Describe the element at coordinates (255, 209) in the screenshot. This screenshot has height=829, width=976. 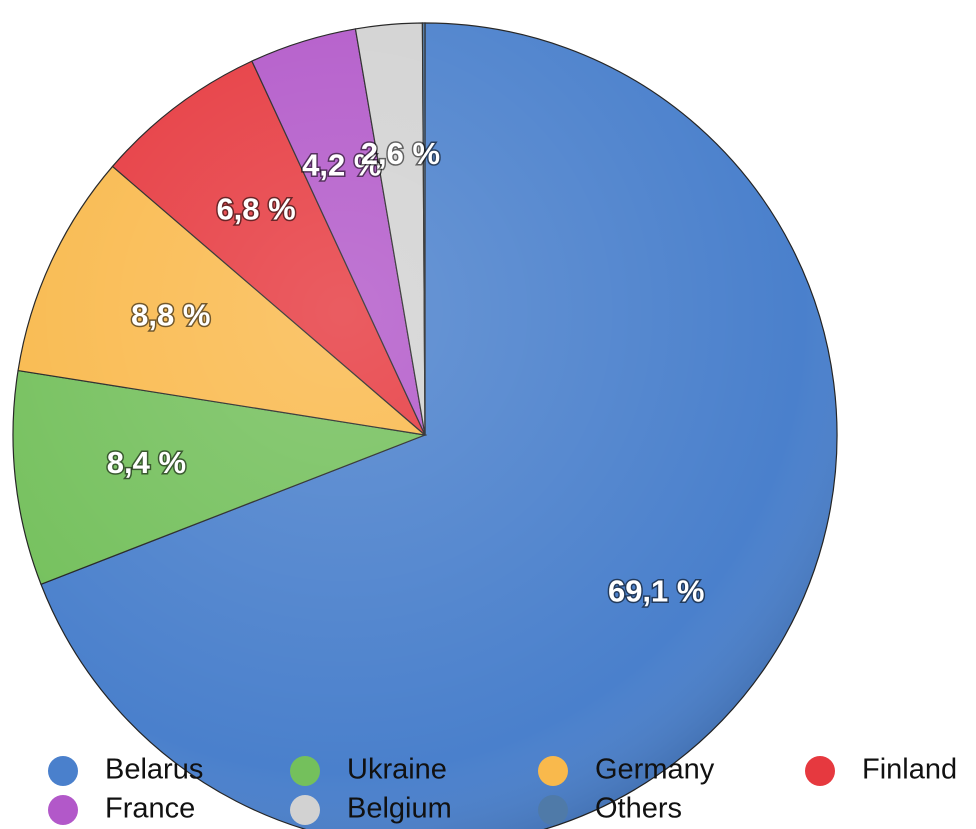
I see `value-label: 6,8 %` at that location.